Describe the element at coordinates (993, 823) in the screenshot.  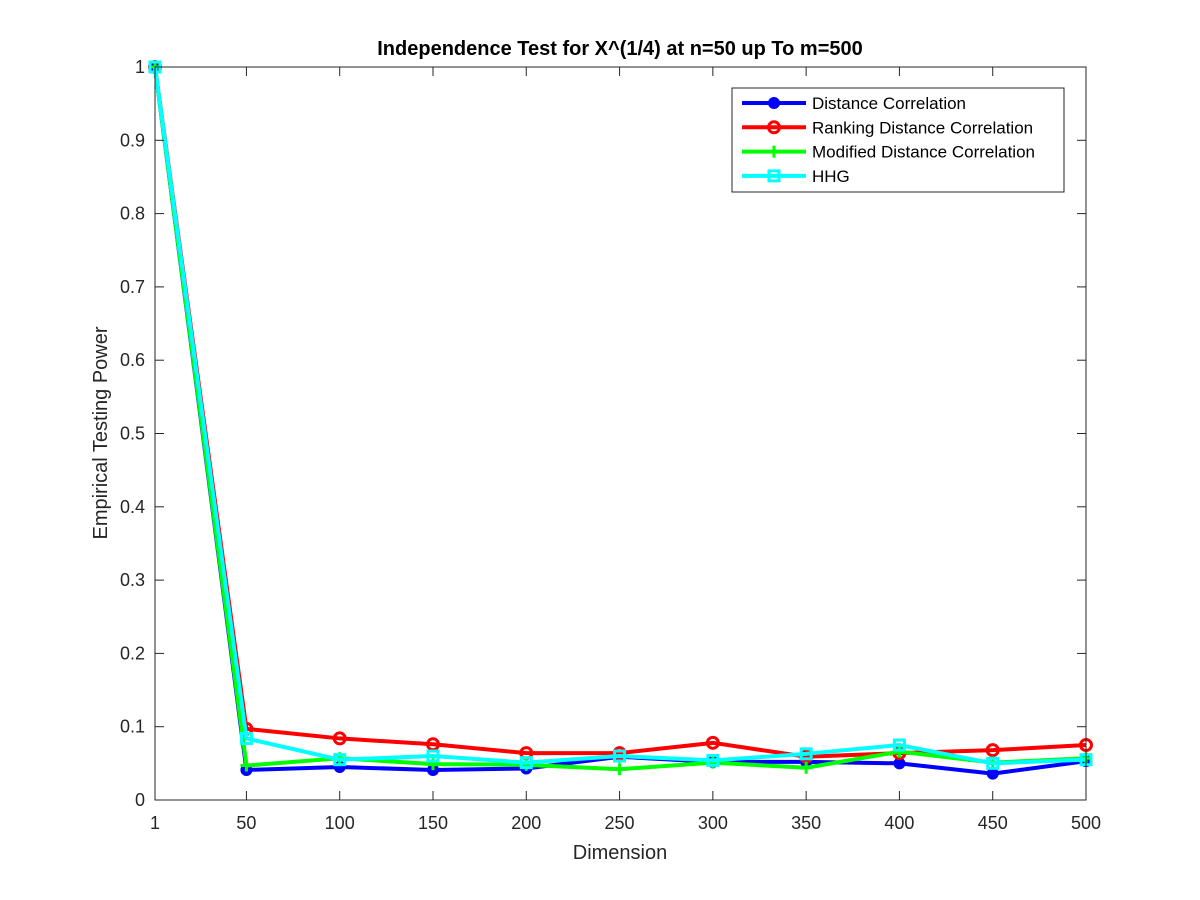
I see `x-tick-label: 450` at that location.